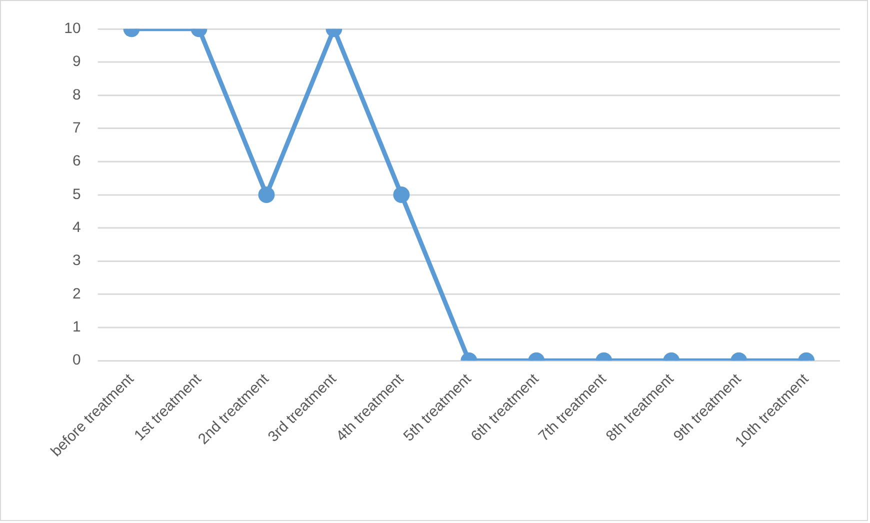 This screenshot has height=523, width=870. I want to click on y-tick-label: 9, so click(76, 61).